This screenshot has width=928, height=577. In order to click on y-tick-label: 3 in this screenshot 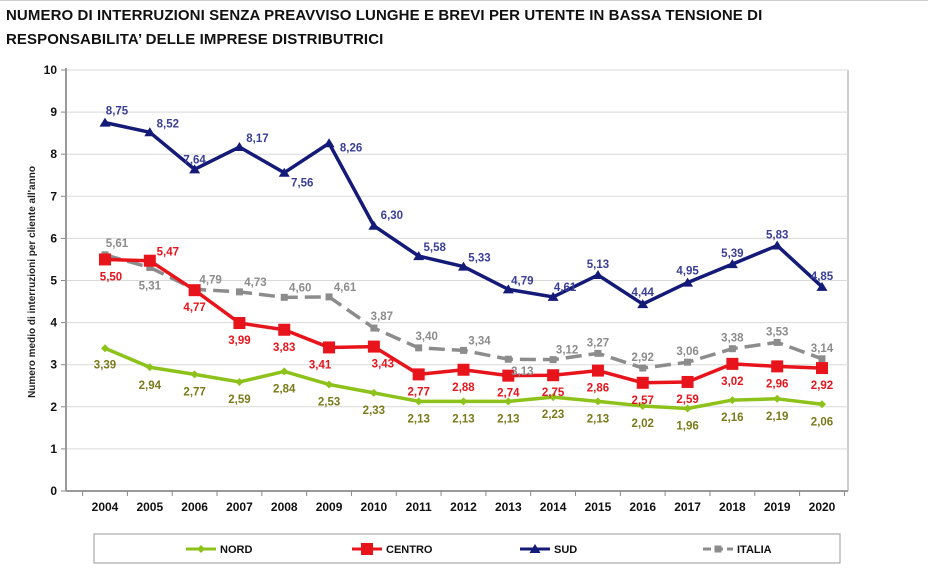, I will do `click(53, 365)`.